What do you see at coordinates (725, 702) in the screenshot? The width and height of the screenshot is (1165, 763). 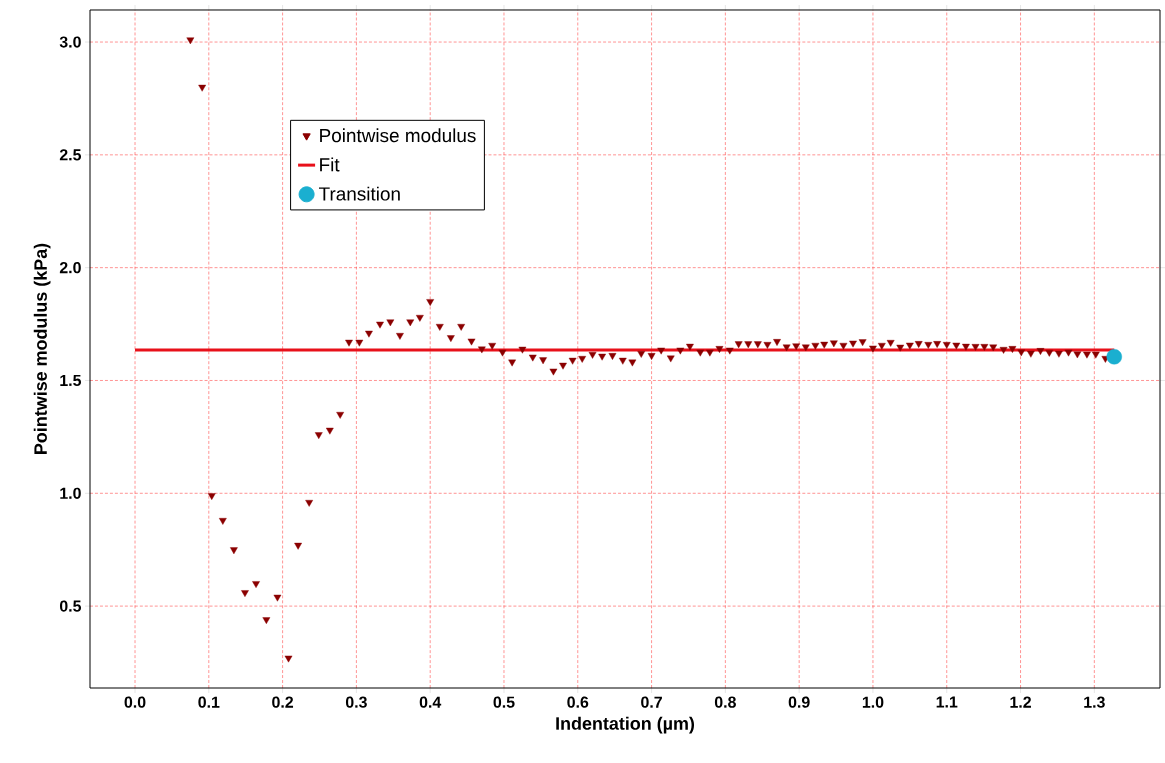 I see `x-tick-label: 0.8` at bounding box center [725, 702].